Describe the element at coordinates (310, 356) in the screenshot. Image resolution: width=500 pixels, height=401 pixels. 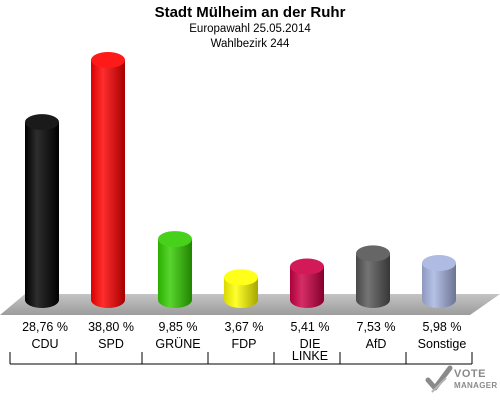
I see `category-label: LINKE` at that location.